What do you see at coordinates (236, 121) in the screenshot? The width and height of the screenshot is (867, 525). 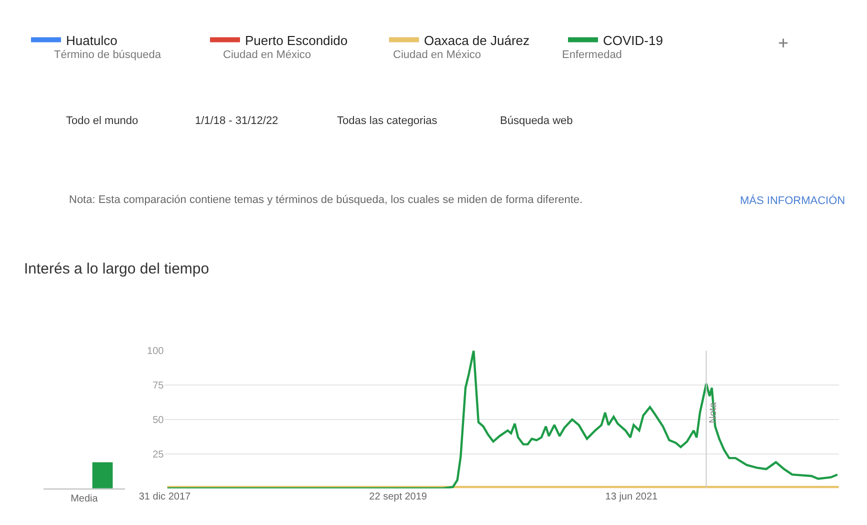 I see `text: 1/1/18 - 31/12/22` at bounding box center [236, 121].